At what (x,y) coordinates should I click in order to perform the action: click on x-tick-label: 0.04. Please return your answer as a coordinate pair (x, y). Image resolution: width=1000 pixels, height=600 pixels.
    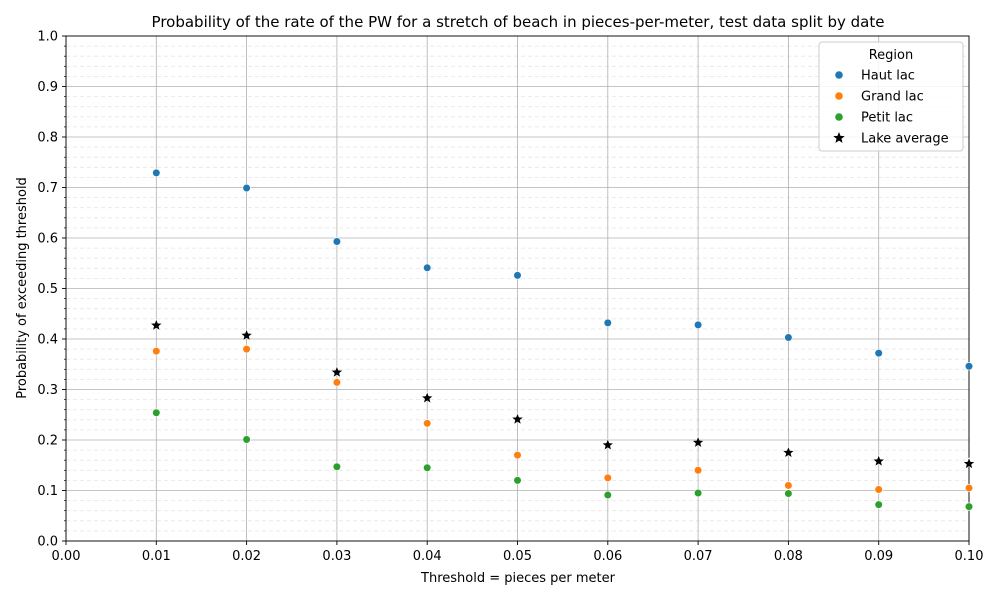
    Looking at the image, I should click on (427, 556).